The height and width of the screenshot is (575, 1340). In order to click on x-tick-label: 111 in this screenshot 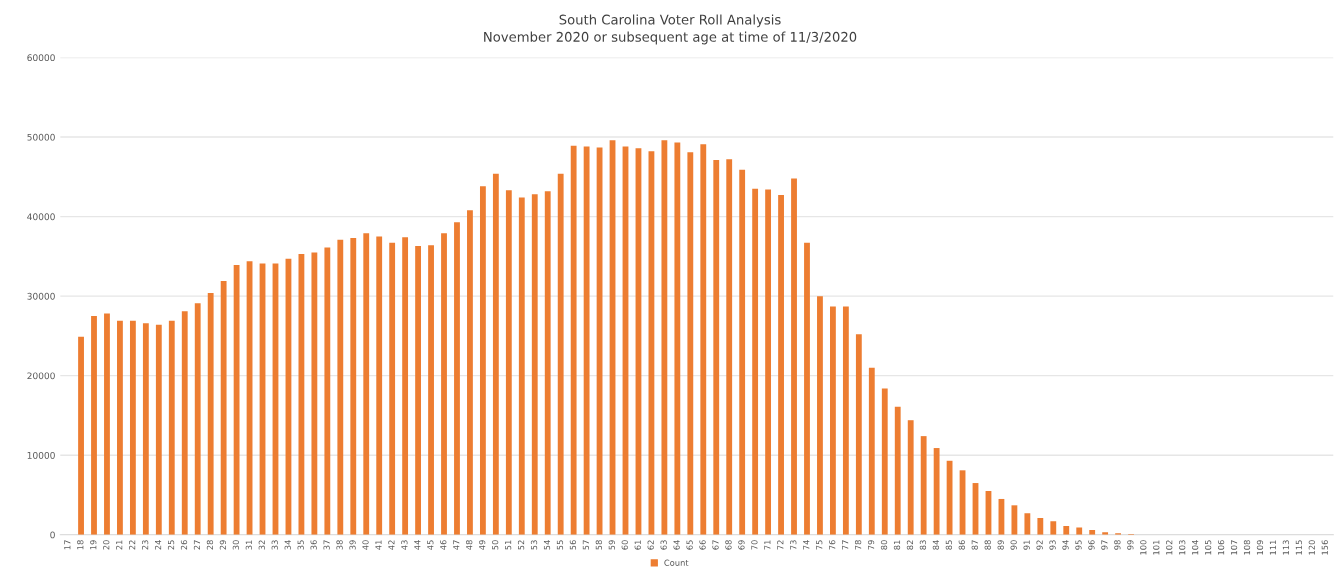, I will do `click(1272, 547)`.